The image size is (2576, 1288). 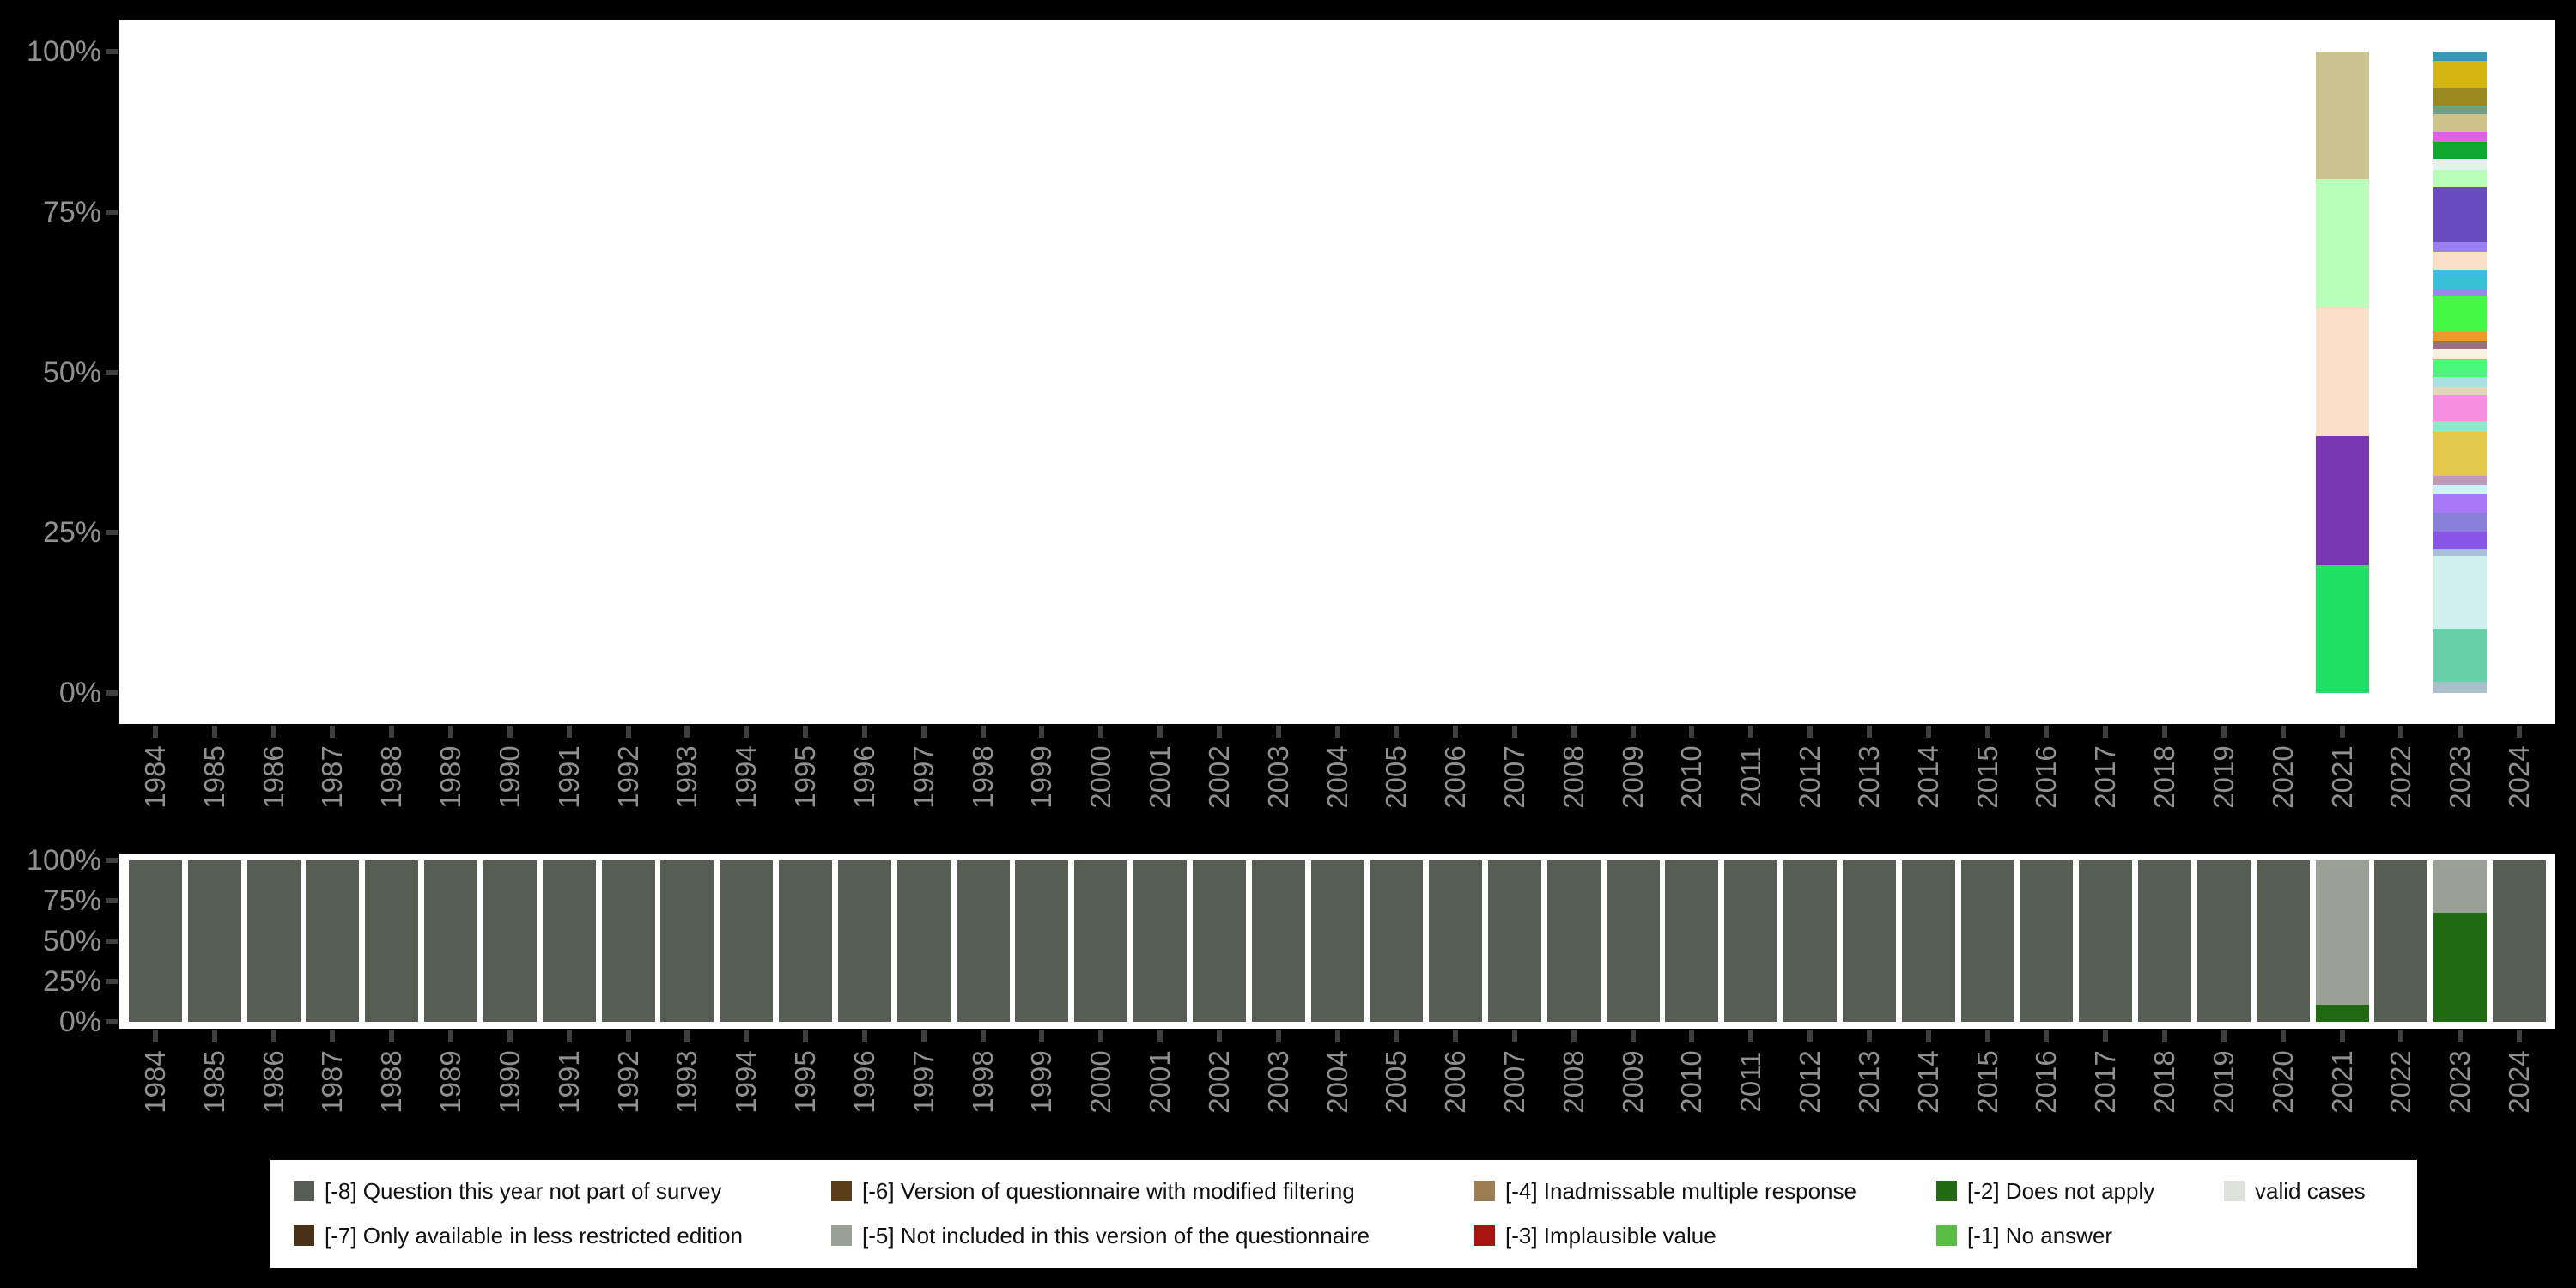 What do you see at coordinates (2401, 777) in the screenshot?
I see `x-axis-year-label: 2022` at bounding box center [2401, 777].